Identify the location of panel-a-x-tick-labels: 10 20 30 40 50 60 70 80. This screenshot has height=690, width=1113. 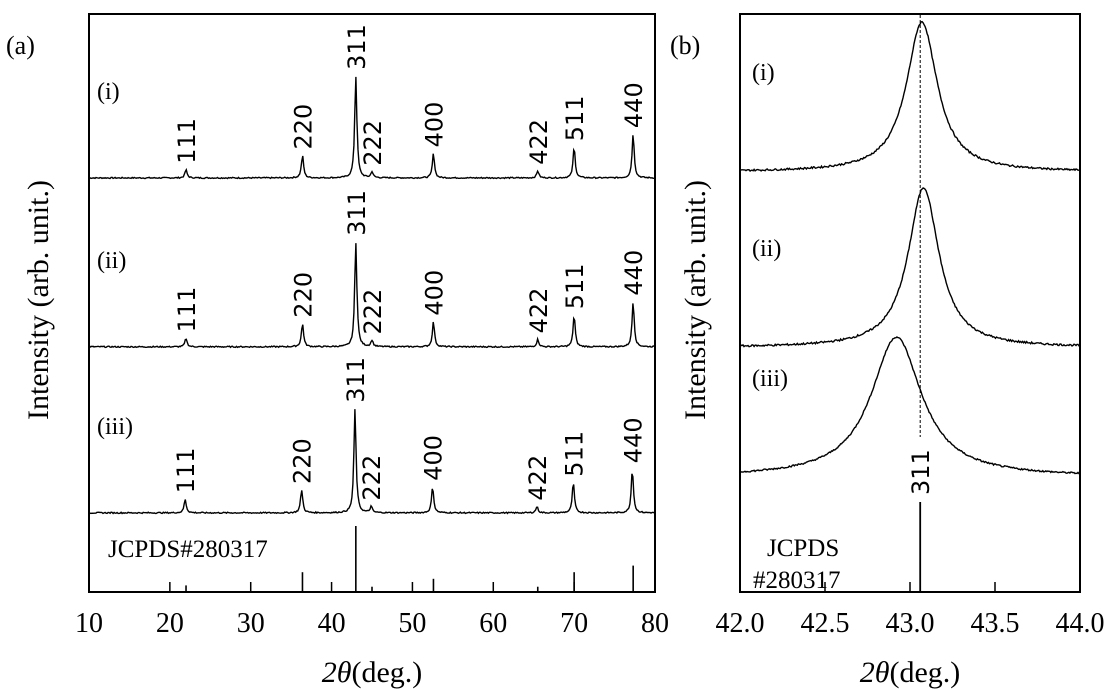
(372, 623).